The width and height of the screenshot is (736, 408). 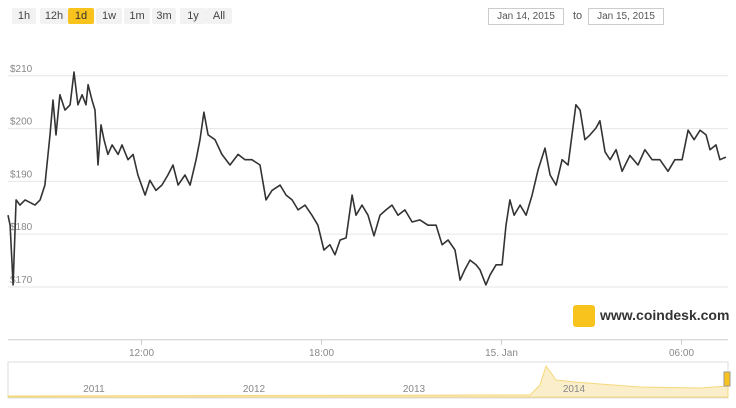 I want to click on navigator-label: 2013, so click(x=414, y=389).